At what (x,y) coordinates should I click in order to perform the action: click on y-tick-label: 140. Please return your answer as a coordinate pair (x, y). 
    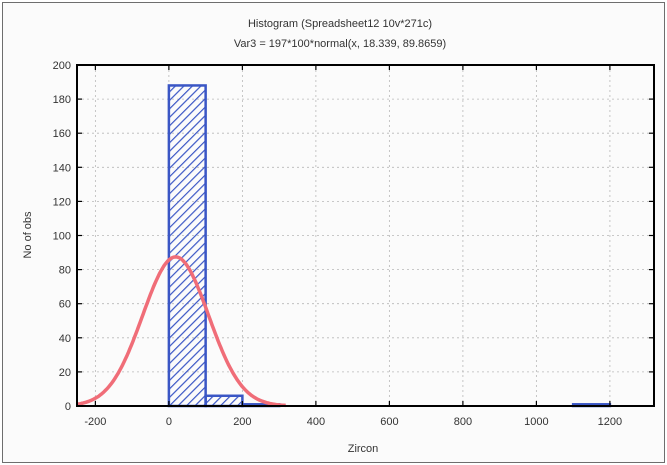
    Looking at the image, I should click on (62, 168).